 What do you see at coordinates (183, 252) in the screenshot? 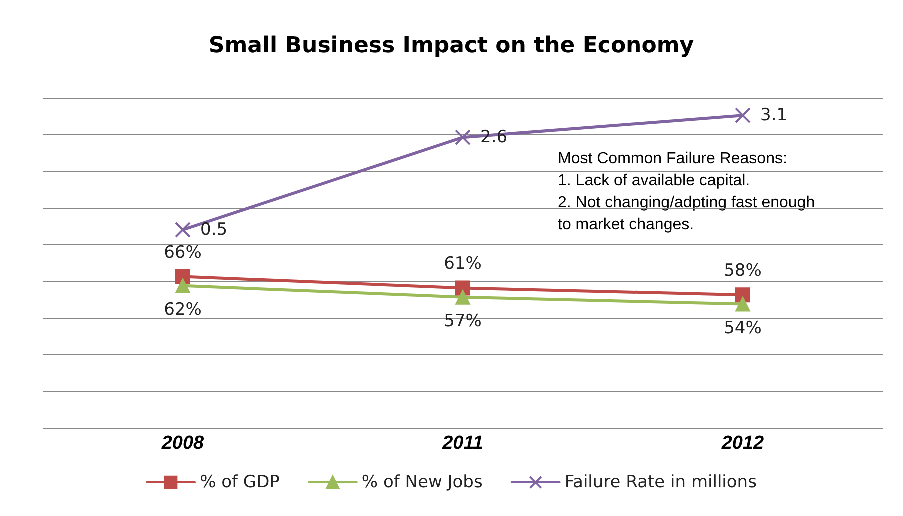
I see `data-label: 66%` at bounding box center [183, 252].